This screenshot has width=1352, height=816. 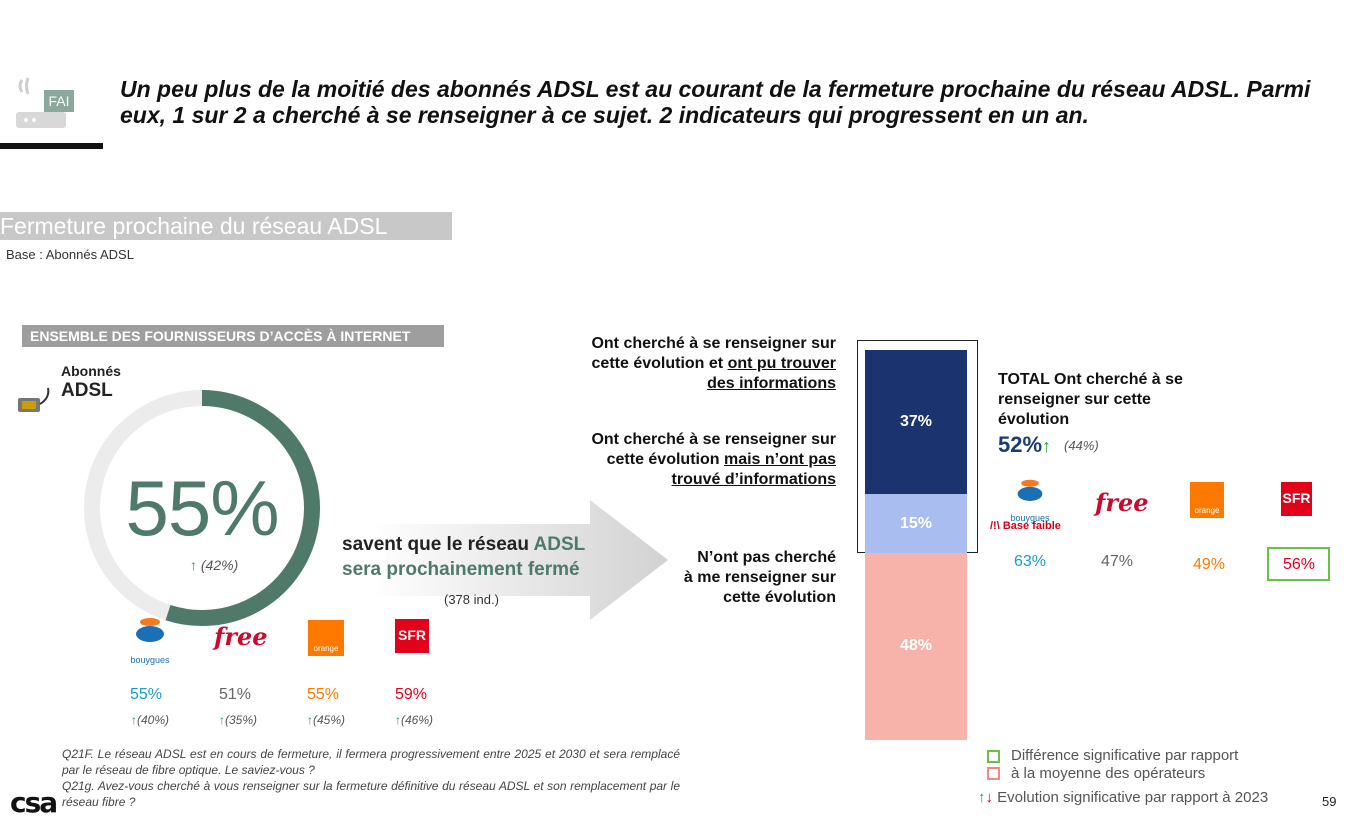 I want to click on sfr-prev-value: (46%), so click(x=417, y=720).